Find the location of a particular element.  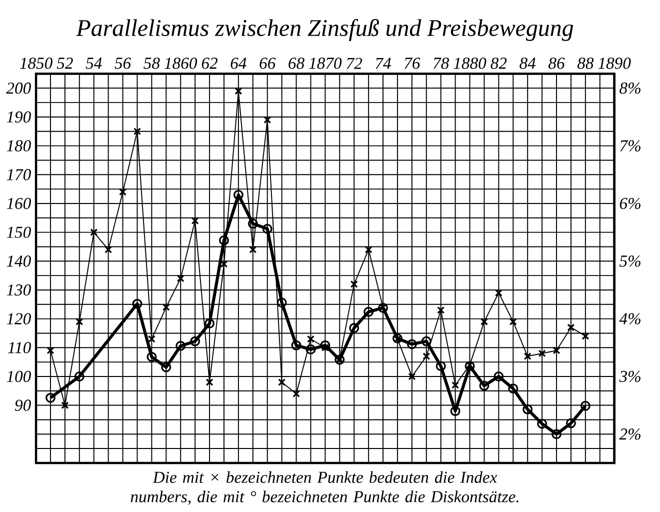

x-tick-label: 82 is located at coordinates (498, 63).